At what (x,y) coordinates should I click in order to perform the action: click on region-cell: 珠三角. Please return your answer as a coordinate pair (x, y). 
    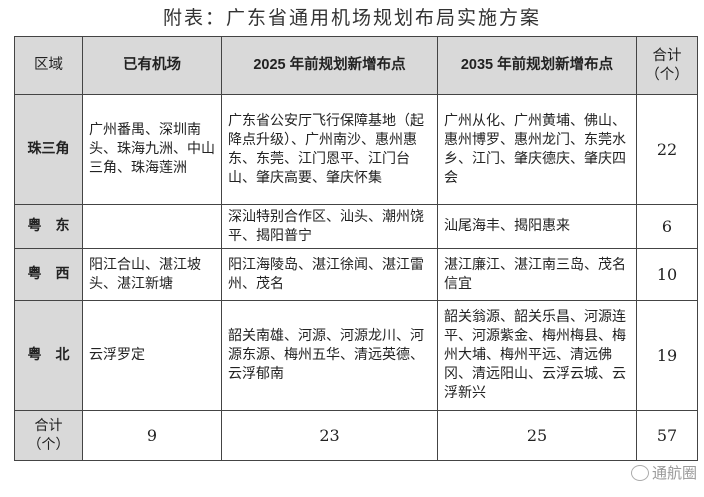
    Looking at the image, I should click on (48, 149).